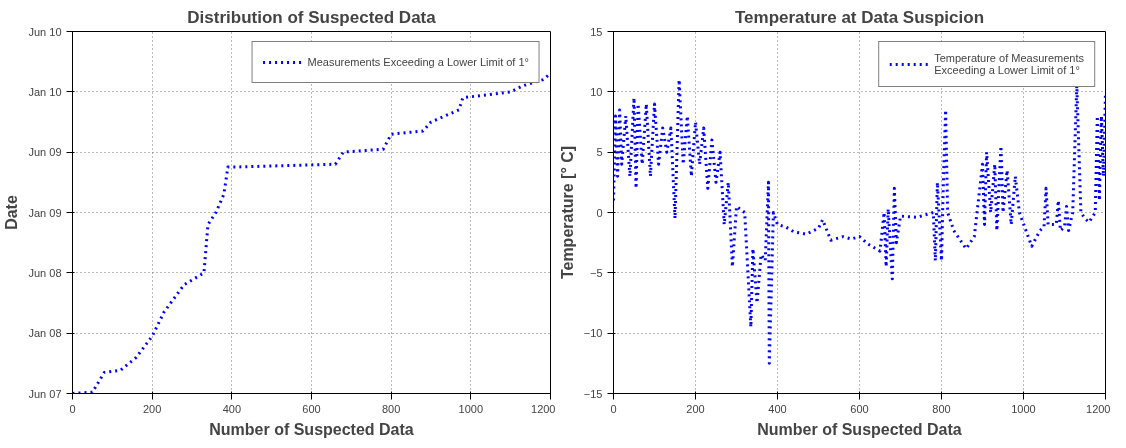 This screenshot has width=1126, height=448. Describe the element at coordinates (45, 31) in the screenshot. I see `text: Jun 10` at that location.